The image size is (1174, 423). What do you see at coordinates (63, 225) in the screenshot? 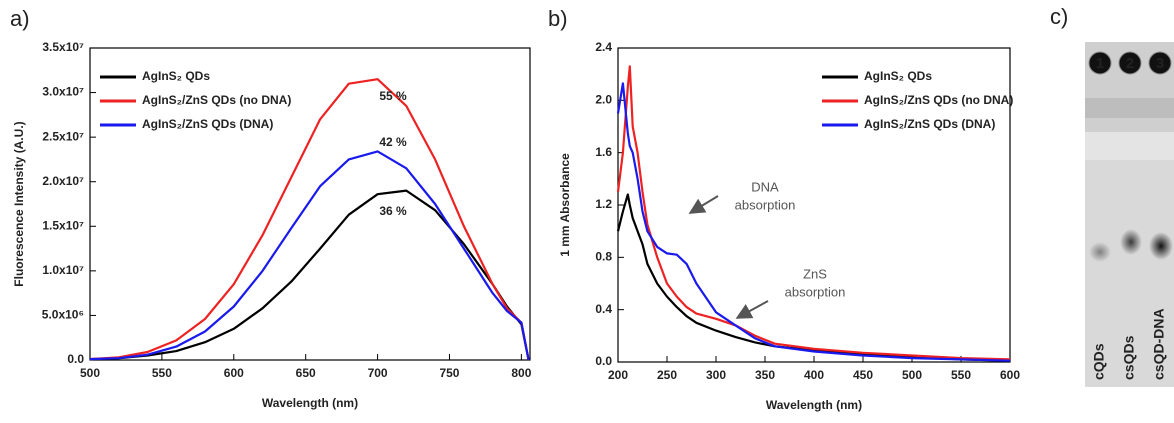
I see `y-tick-label: 1.5x10⁷` at bounding box center [63, 225].